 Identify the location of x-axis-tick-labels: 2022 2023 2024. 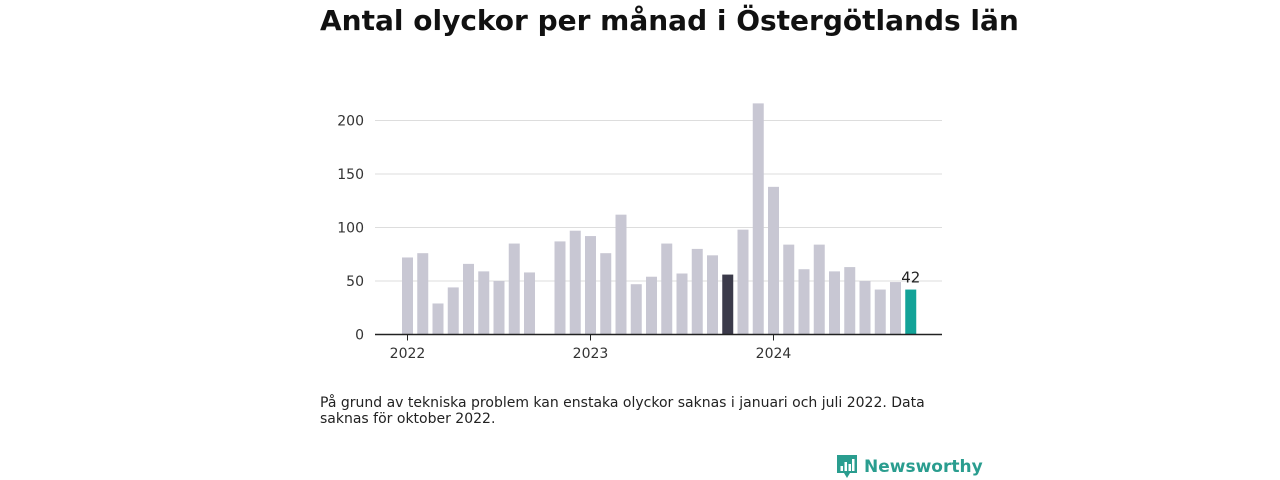
(591, 348).